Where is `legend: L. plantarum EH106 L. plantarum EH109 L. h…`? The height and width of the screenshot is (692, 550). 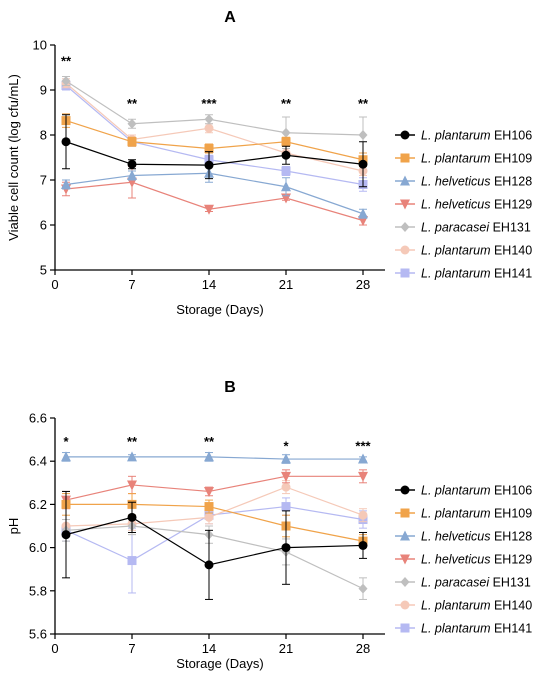
legend: L. plantarum EH106 L. plantarum EH109 L. h… is located at coordinates (463, 205).